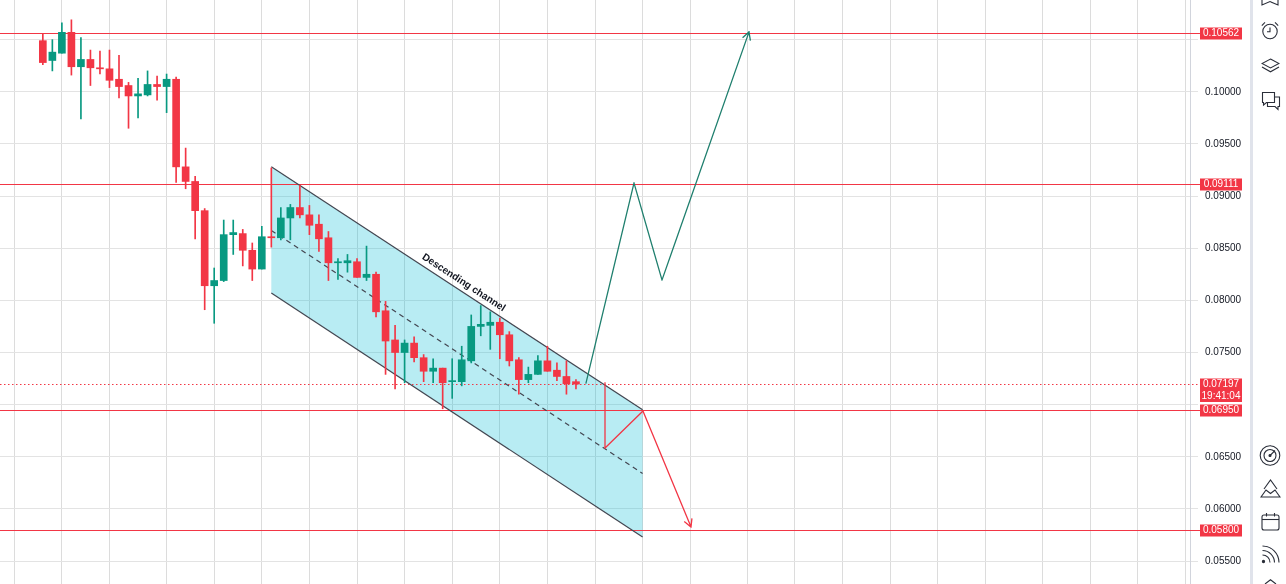 This screenshot has width=1286, height=584. What do you see at coordinates (1223, 456) in the screenshot?
I see `y-tick-label: 0.06500` at bounding box center [1223, 456].